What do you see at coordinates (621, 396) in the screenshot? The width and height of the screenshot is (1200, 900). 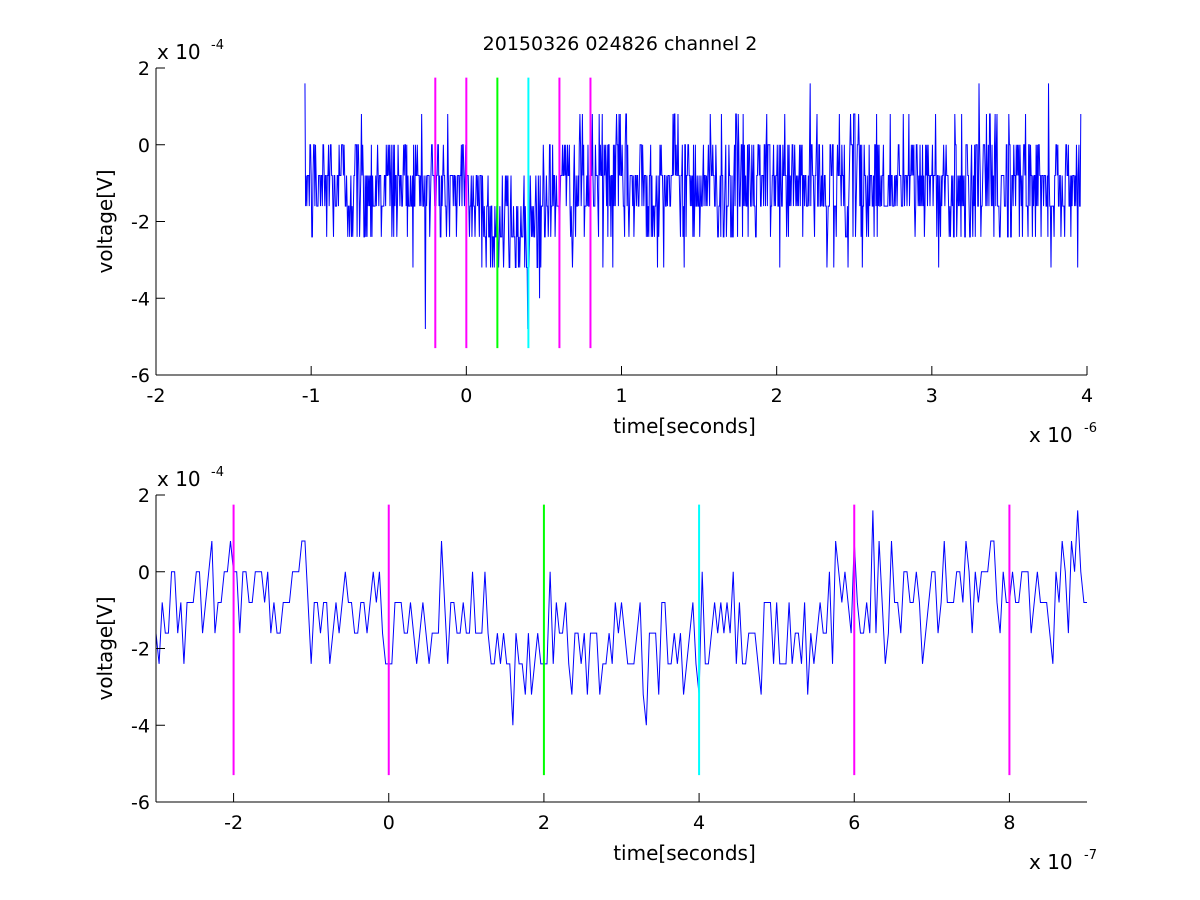 I see `x-tick-label: 1` at bounding box center [621, 396].